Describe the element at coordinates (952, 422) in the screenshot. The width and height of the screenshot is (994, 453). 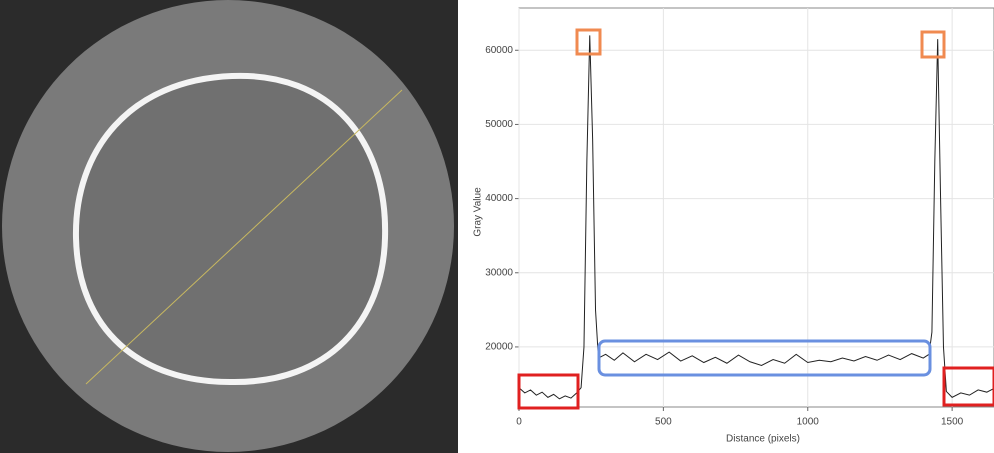
I see `x-tick-label: 1500` at that location.